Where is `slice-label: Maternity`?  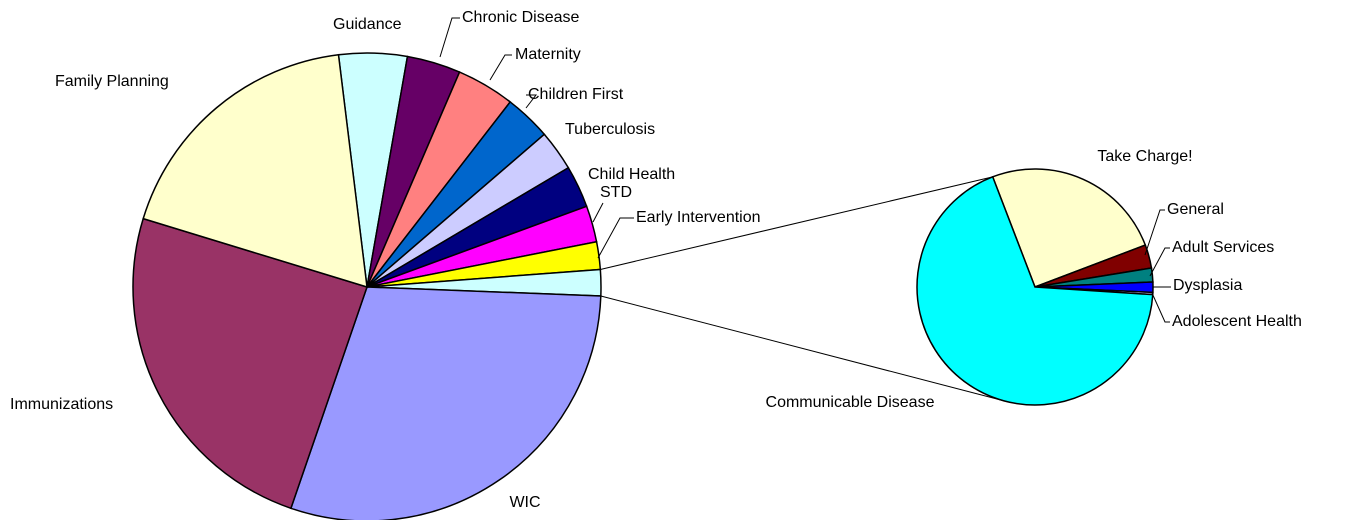
slice-label: Maternity is located at coordinates (548, 54).